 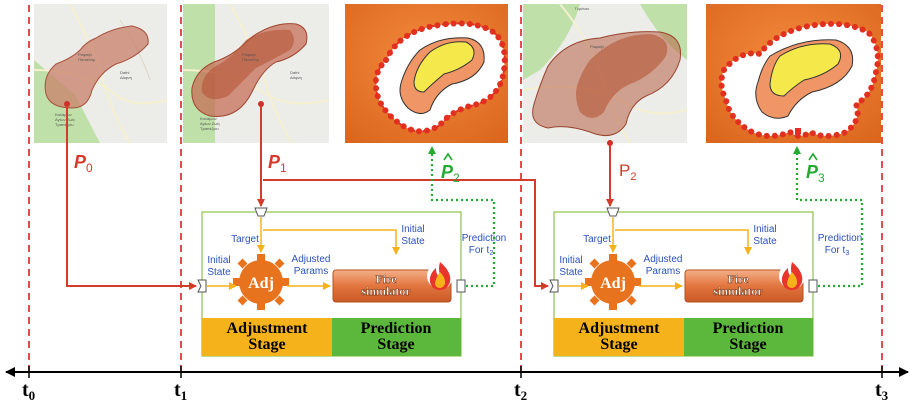 I want to click on tick-label-t2: t2, so click(x=520, y=391).